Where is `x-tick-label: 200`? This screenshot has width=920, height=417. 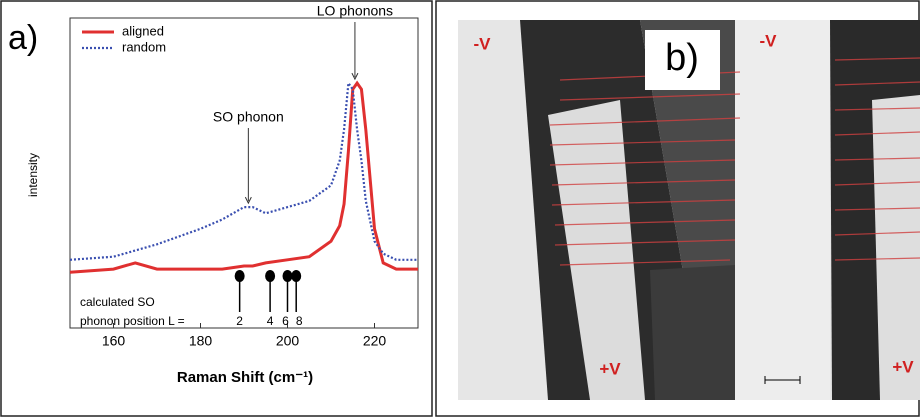
x-tick-label: 200 is located at coordinates (288, 341).